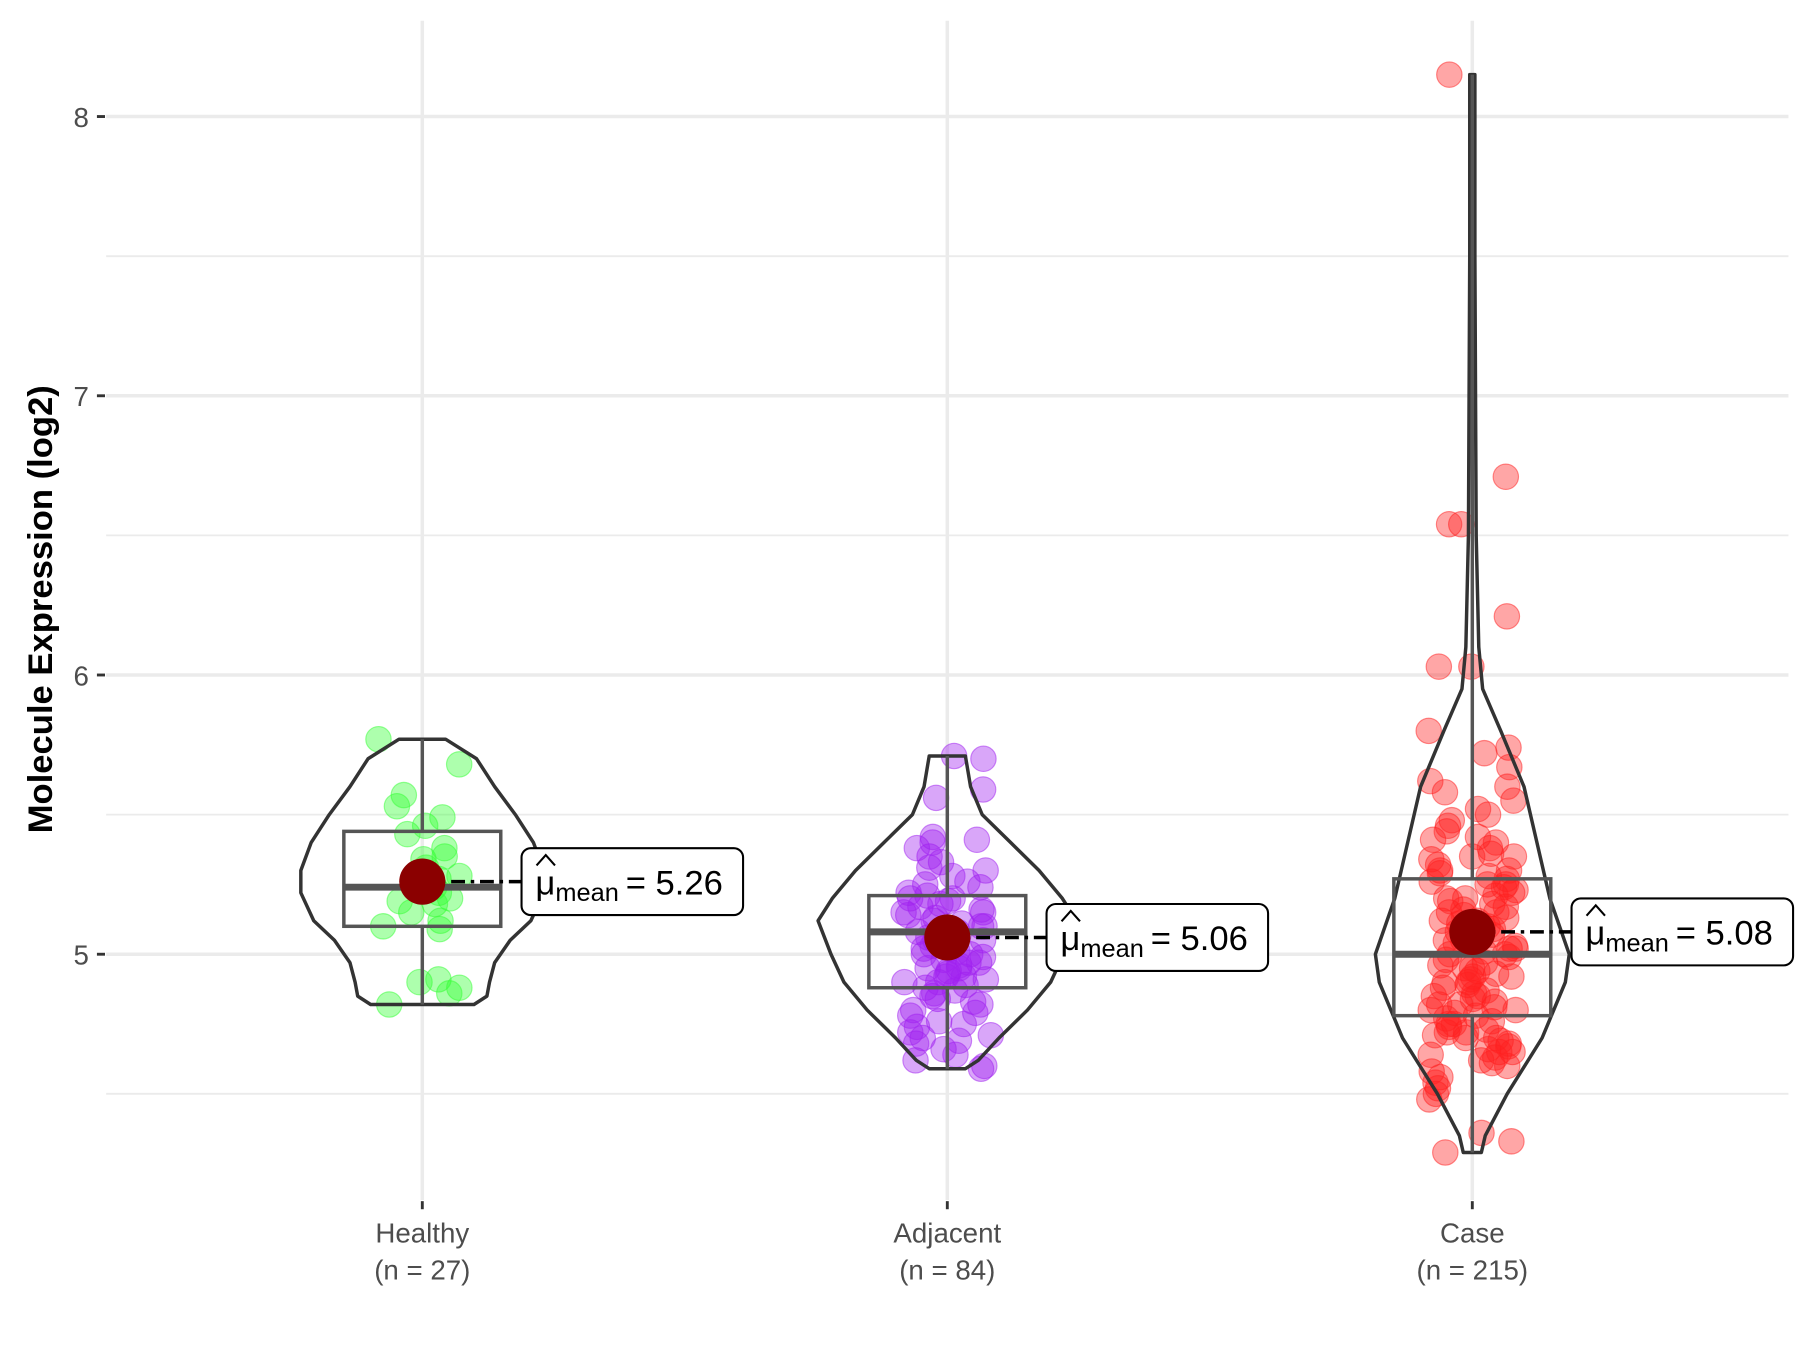 The image size is (1800, 1350). What do you see at coordinates (1472, 1233) in the screenshot?
I see `x-tick-label: Case` at bounding box center [1472, 1233].